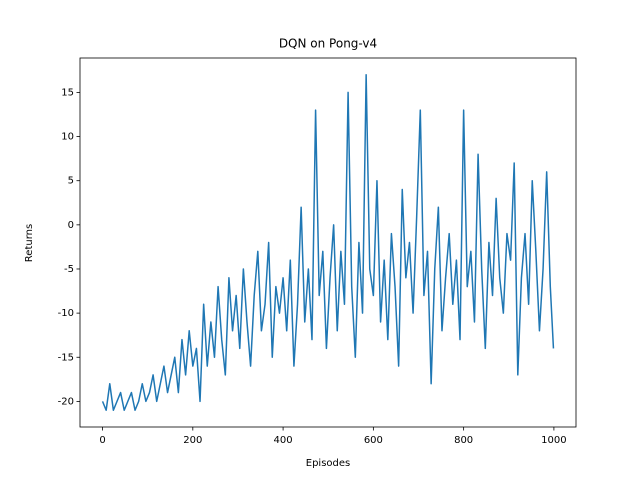 This screenshot has height=480, width=640. Describe the element at coordinates (328, 463) in the screenshot. I see `x-axis-label: Episodes` at that location.